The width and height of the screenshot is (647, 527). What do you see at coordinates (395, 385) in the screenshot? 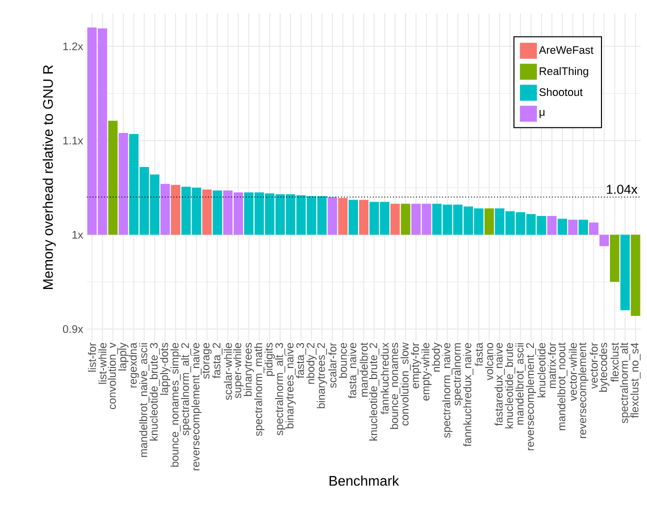
I see `x-tick-label: bounce_nonames` at bounding box center [395, 385].